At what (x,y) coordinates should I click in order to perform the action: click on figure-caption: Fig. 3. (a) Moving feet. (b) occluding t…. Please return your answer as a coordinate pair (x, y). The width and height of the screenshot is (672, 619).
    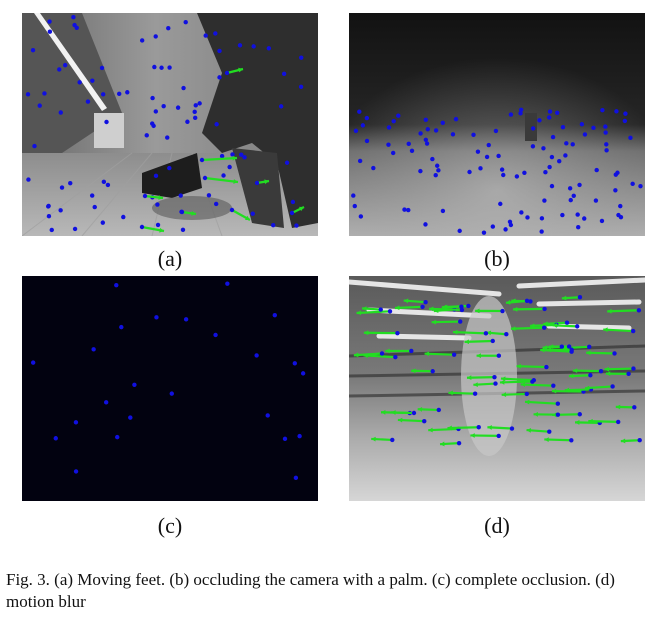
    Looking at the image, I should click on (310, 590).